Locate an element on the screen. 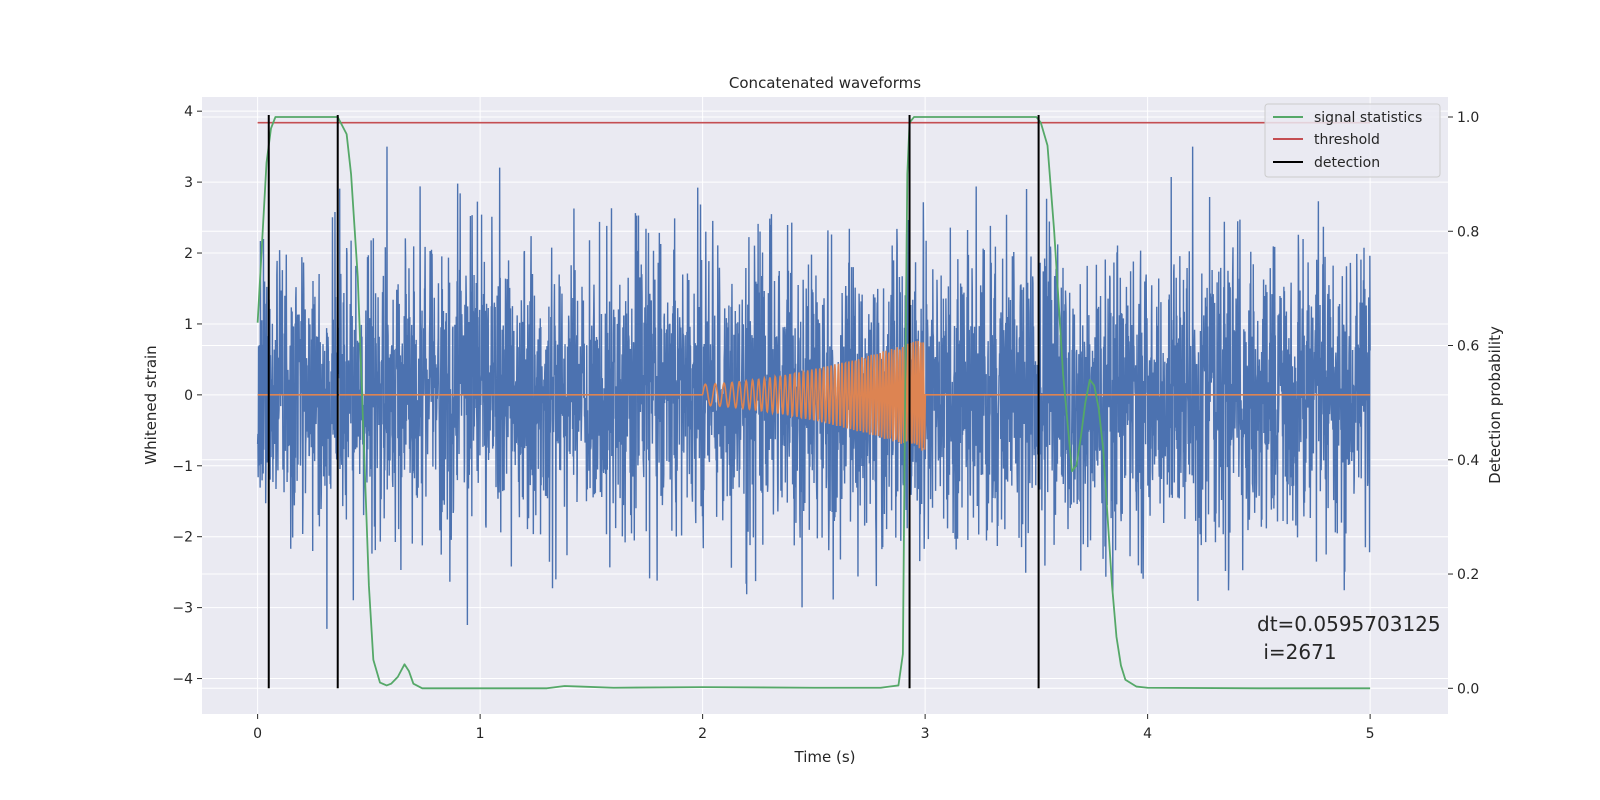 The width and height of the screenshot is (1600, 800). y2-tick-label: 1.0 is located at coordinates (1468, 118).